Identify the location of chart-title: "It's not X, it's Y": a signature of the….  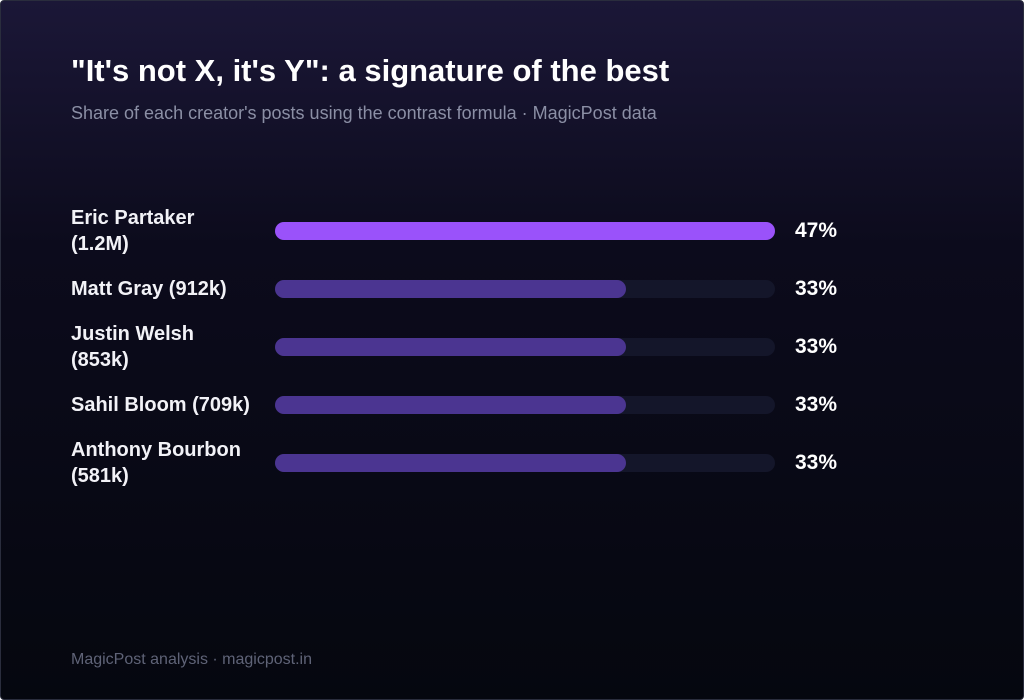
(370, 70).